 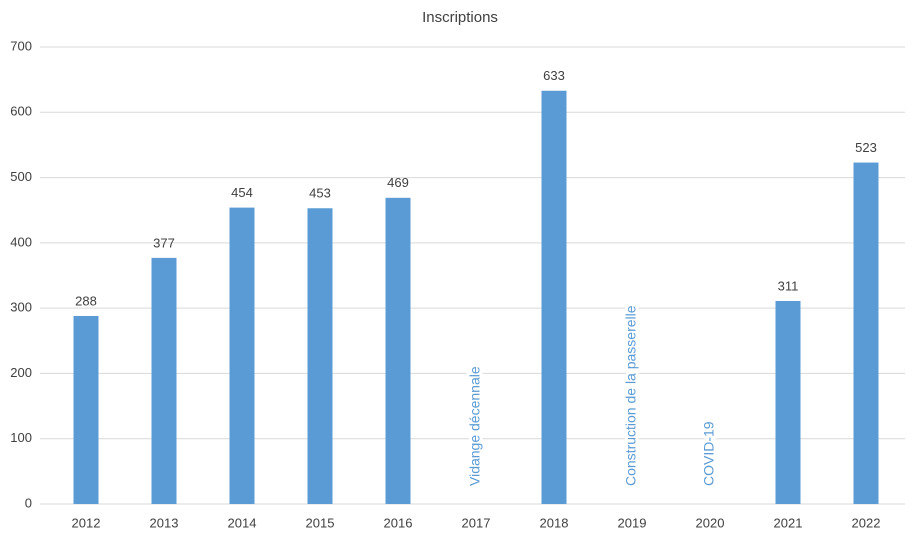 What do you see at coordinates (21, 372) in the screenshot?
I see `y-tick-label: 200` at bounding box center [21, 372].